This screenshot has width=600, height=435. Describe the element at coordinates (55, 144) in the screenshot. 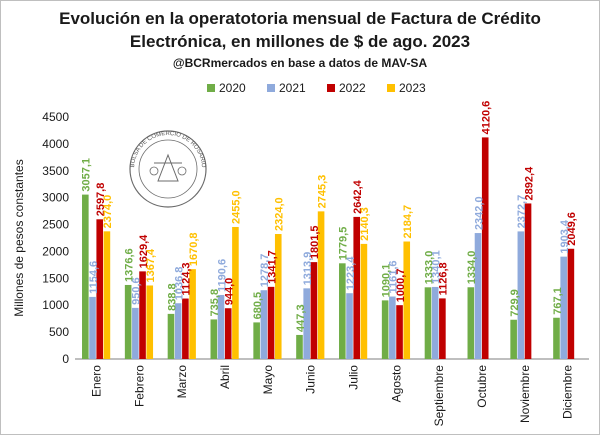

I see `y-tick-label: 4000` at that location.